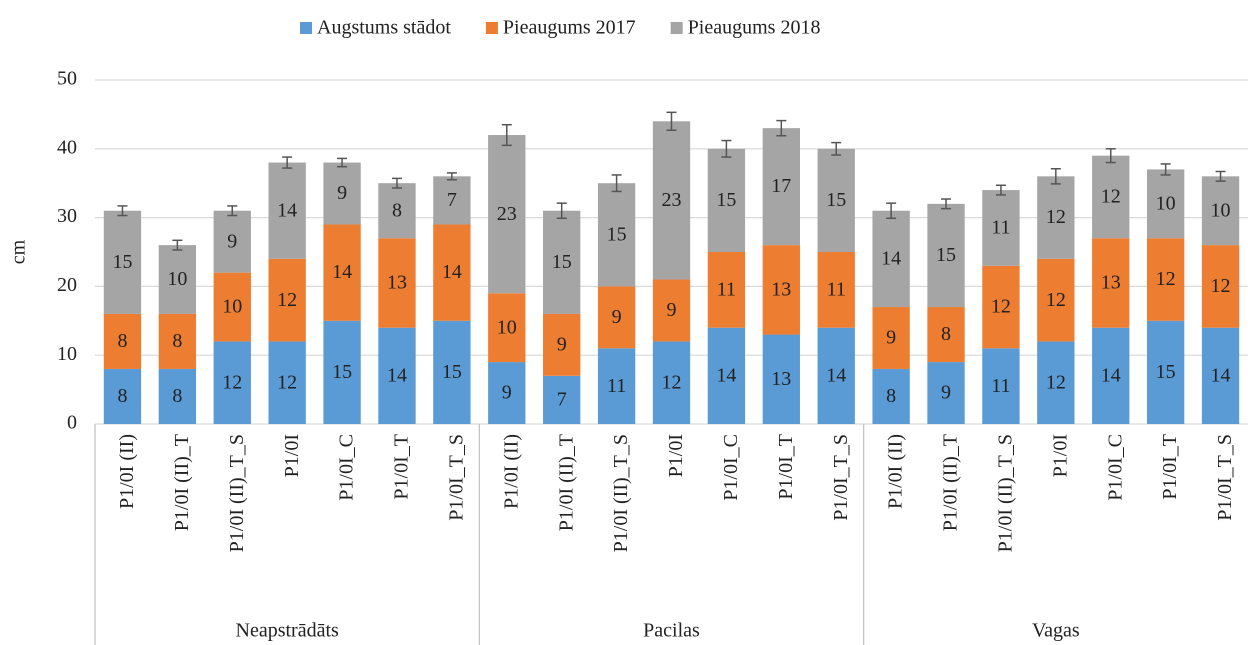 This screenshot has height=645, width=1248. What do you see at coordinates (1056, 631) in the screenshot?
I see `group-label: Vagas` at bounding box center [1056, 631].